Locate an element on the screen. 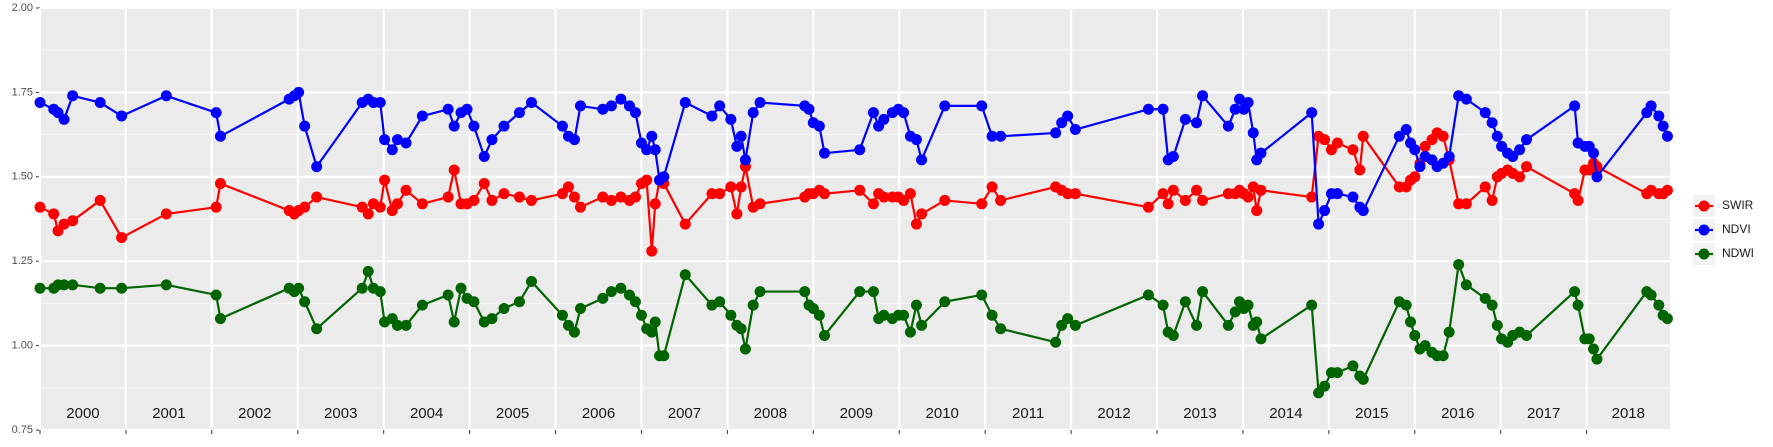 The height and width of the screenshot is (447, 1773). y-tick-label: 0.75 is located at coordinates (22, 430).